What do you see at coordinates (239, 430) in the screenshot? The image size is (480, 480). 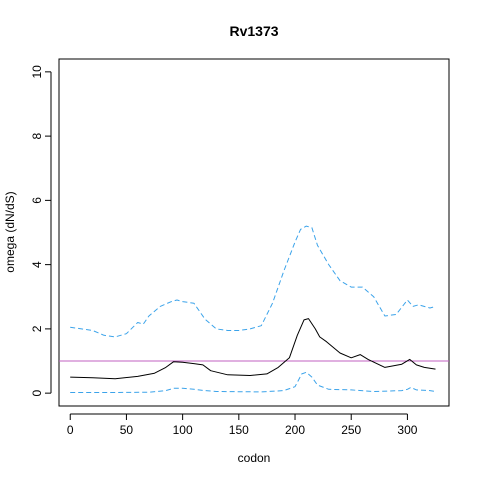 I see `x-tick-label: 150` at bounding box center [239, 430].